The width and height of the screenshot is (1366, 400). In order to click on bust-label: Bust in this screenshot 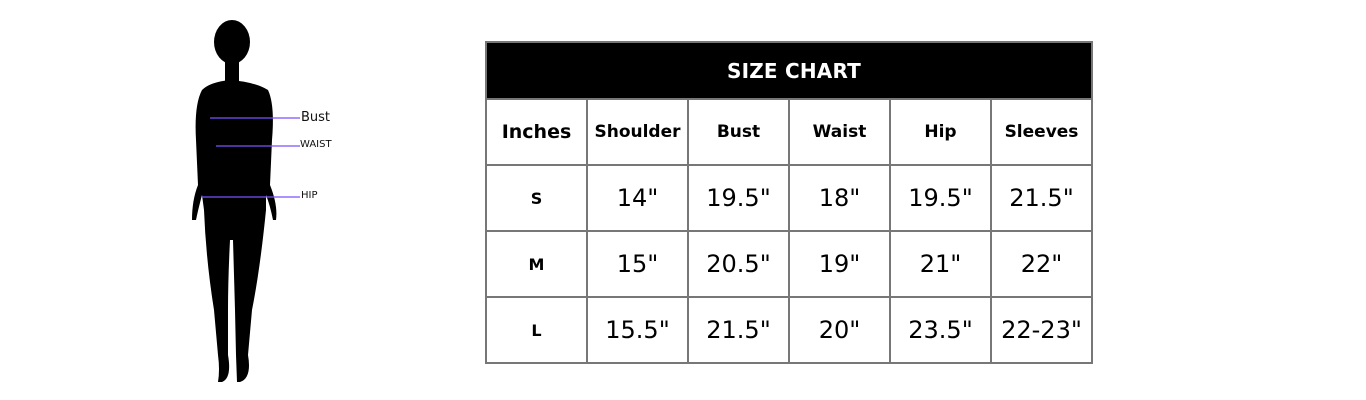, I will do `click(316, 117)`.